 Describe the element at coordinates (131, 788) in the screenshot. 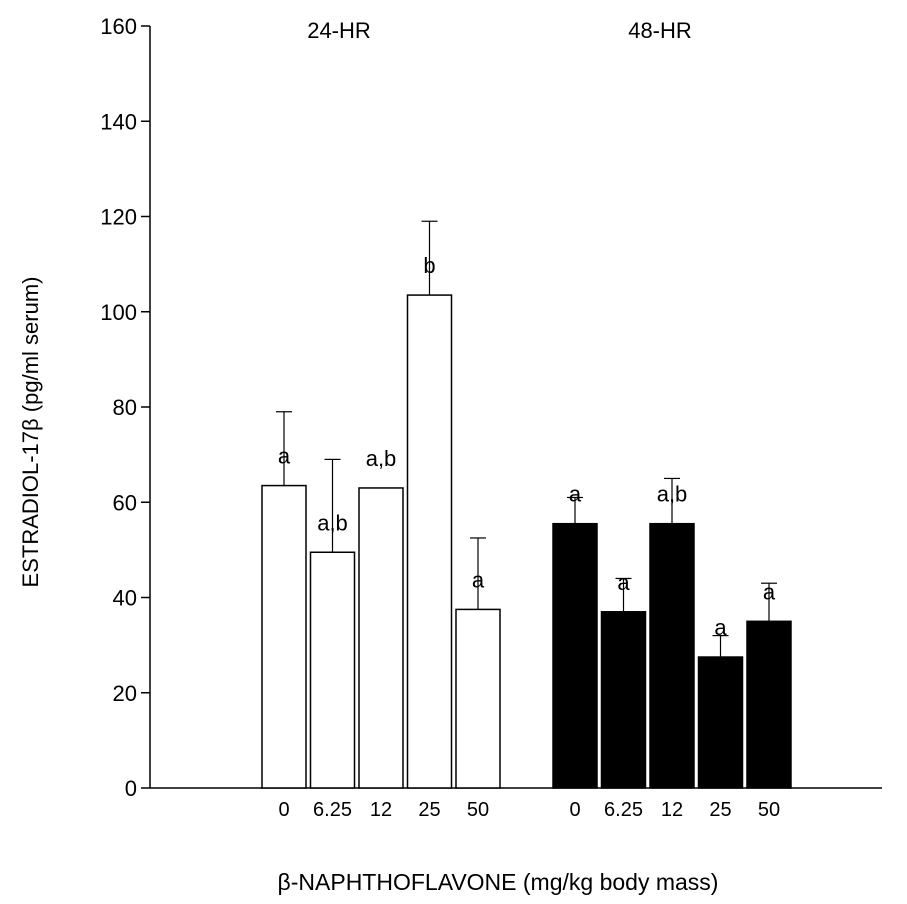

I see `y-tick-label: 0` at that location.